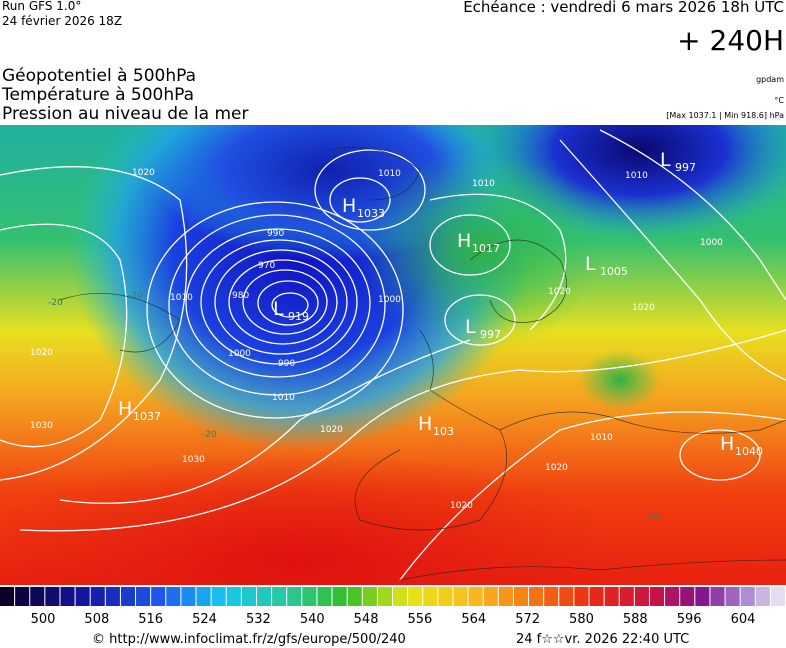 The width and height of the screenshot is (786, 648). Describe the element at coordinates (527, 619) in the screenshot. I see `colorbar-label: 572` at that location.